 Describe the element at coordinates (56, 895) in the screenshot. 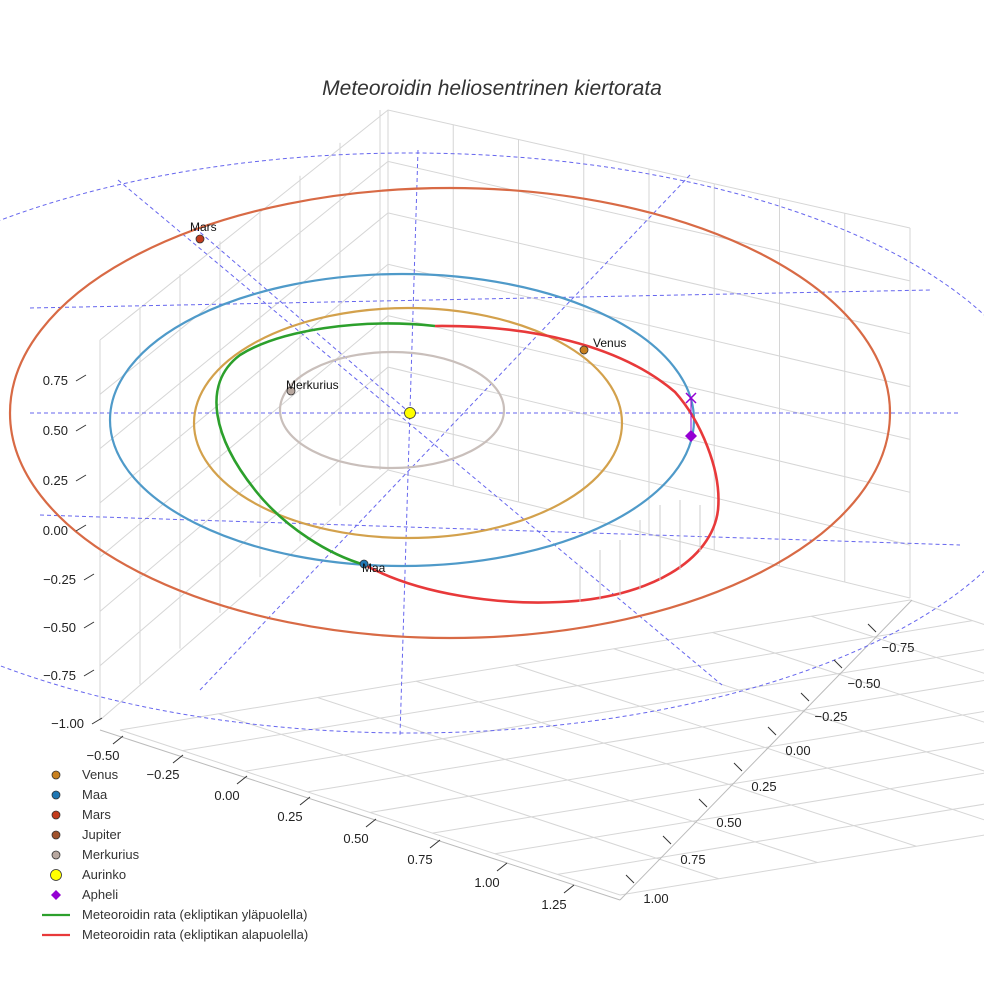

I see `legend-diamond-swatch` at that location.